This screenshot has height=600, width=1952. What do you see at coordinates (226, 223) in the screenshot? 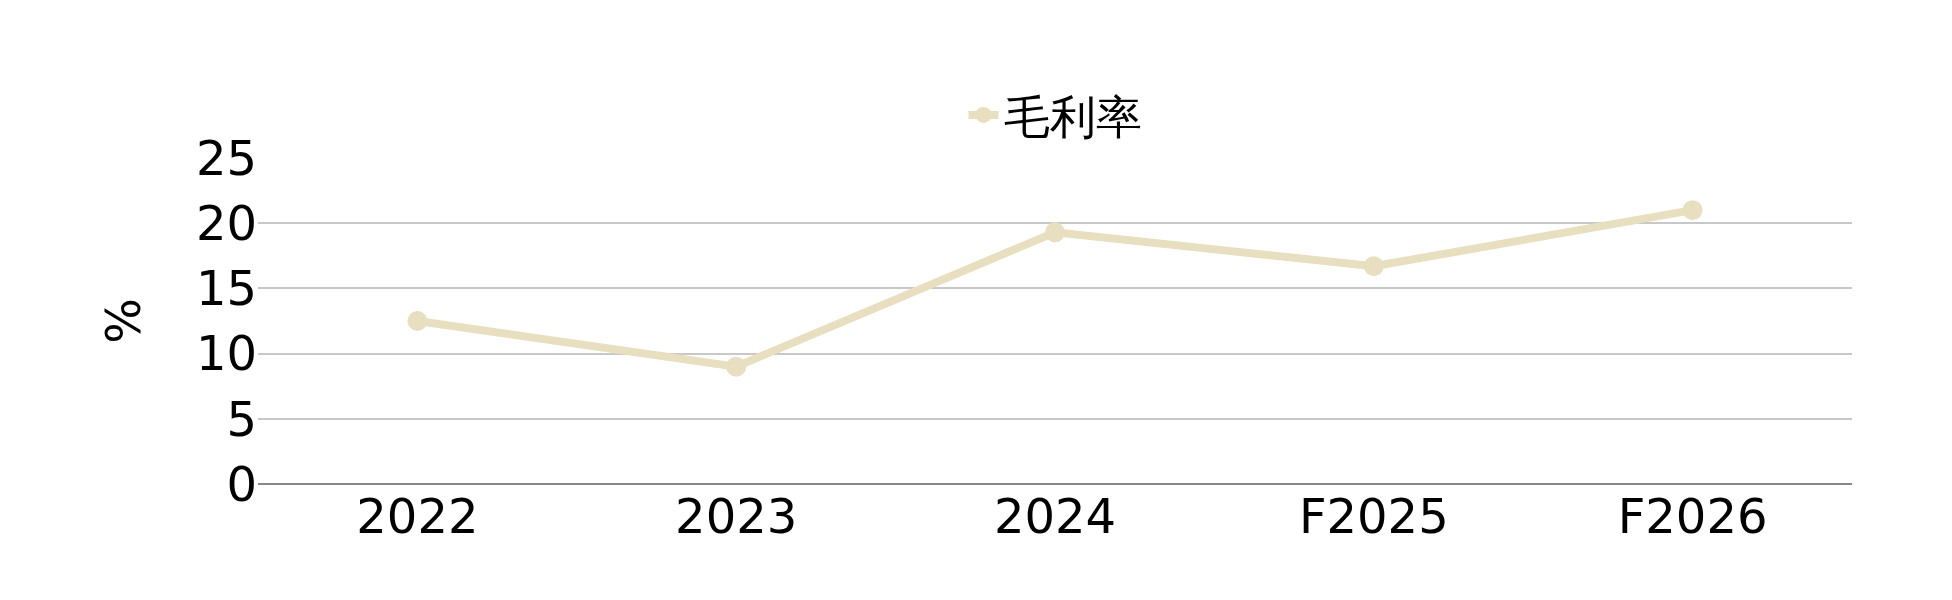
I see `y-tick-label: 20` at bounding box center [226, 223].